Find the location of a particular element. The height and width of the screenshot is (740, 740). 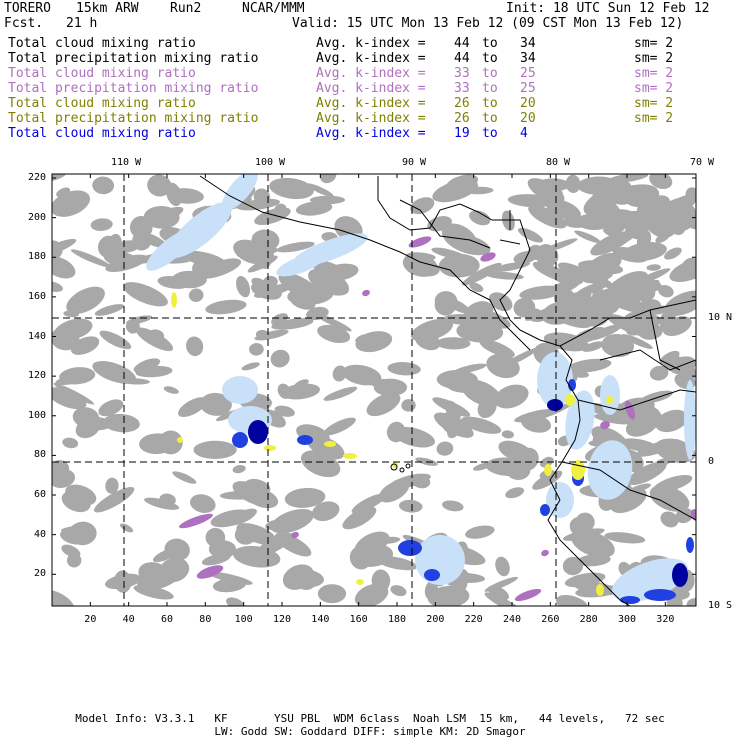

header-init: Init: 18 UTC Sun 12 Feb 12 is located at coordinates (608, 8).